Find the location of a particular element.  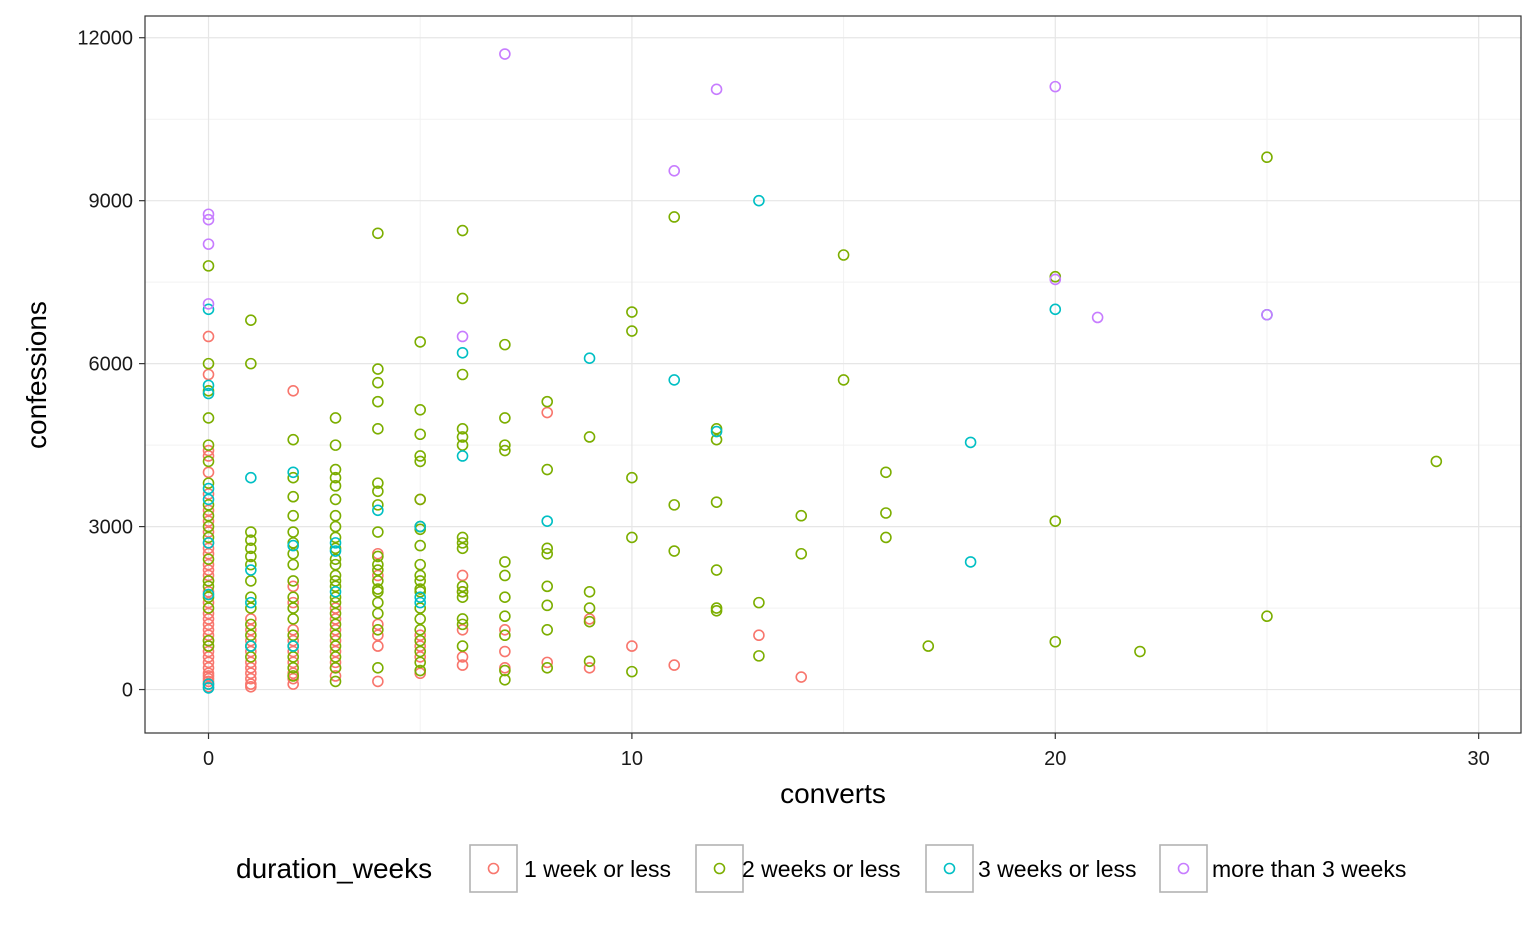

x-tick-label: 10 is located at coordinates (632, 759).